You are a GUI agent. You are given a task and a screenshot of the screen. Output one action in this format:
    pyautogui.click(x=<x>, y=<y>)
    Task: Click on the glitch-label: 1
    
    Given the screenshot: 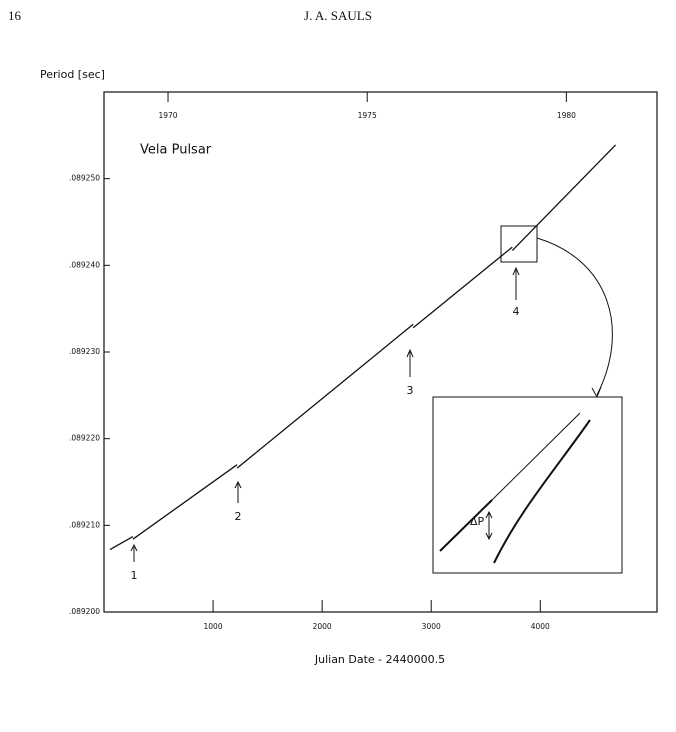 What is the action you would take?
    pyautogui.click(x=134, y=575)
    